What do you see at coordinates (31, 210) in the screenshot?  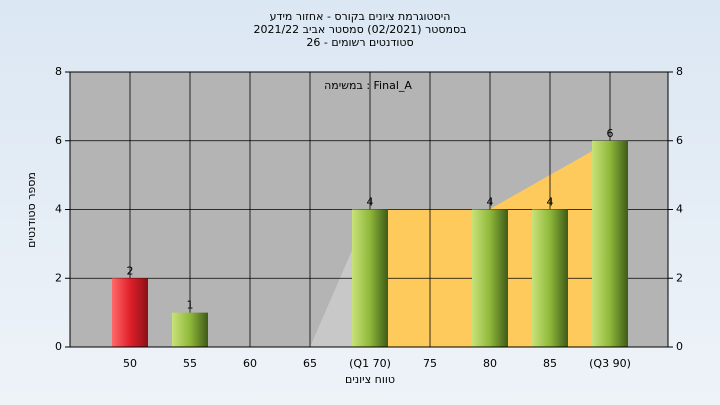 I see `y-axis-label: מספר סטודנטים` at bounding box center [31, 210].